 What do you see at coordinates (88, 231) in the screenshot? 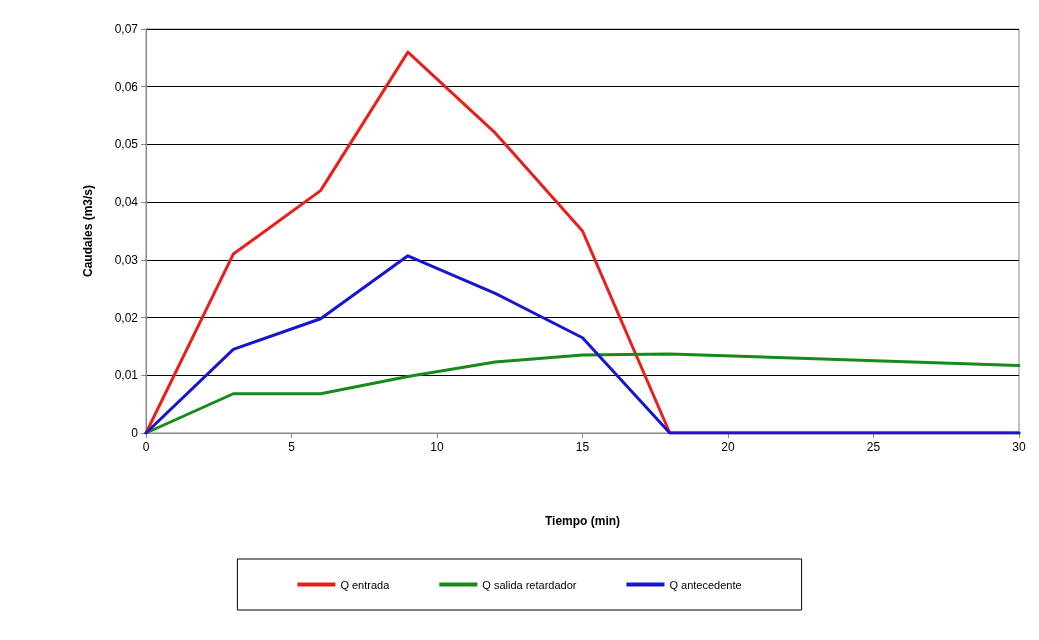
I see `y-axis-title: Caudales (m3/s)` at bounding box center [88, 231].